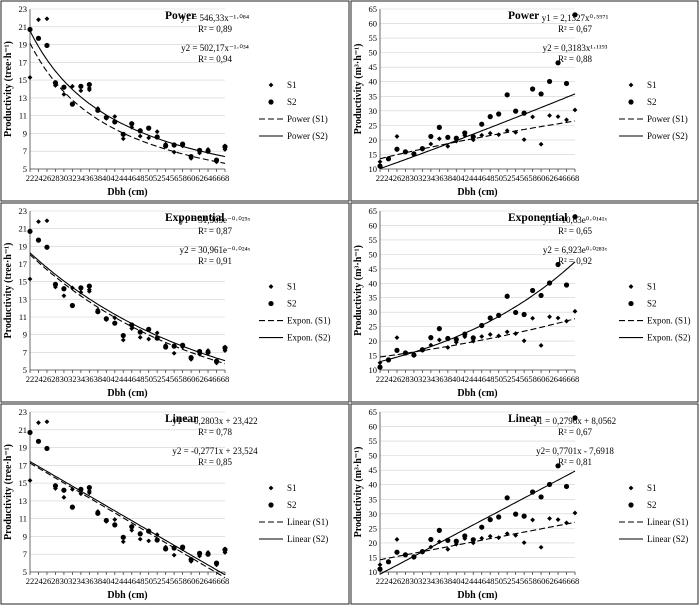  What do you see at coordinates (309, 338) in the screenshot?
I see `legend-label: Expon. (S2)` at bounding box center [309, 338].